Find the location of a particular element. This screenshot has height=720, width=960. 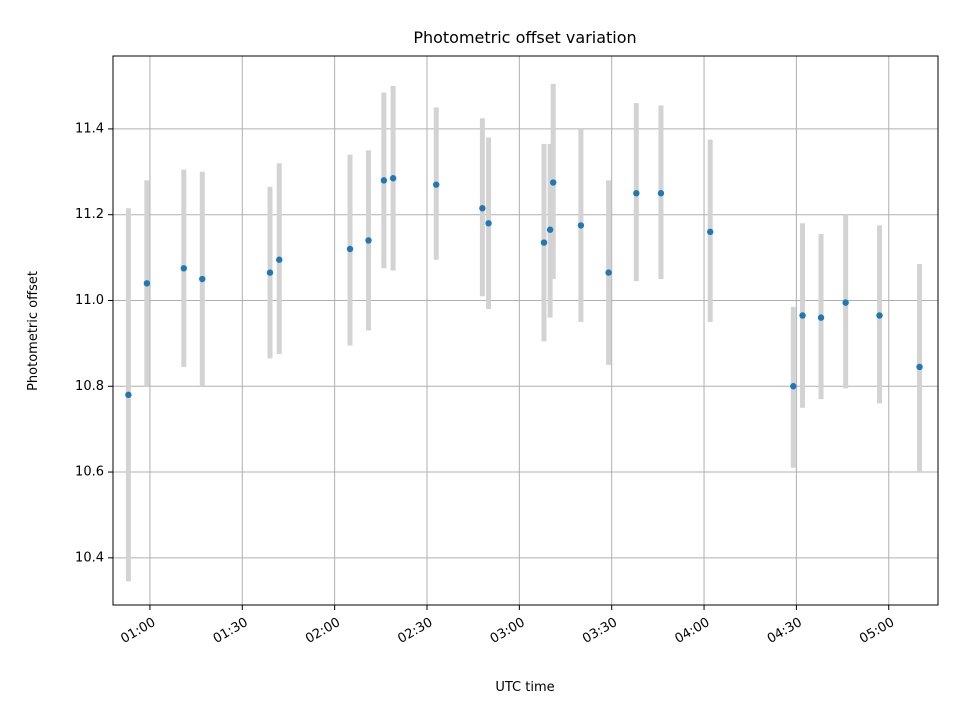

y-tick-label: 11.0 is located at coordinates (89, 300).